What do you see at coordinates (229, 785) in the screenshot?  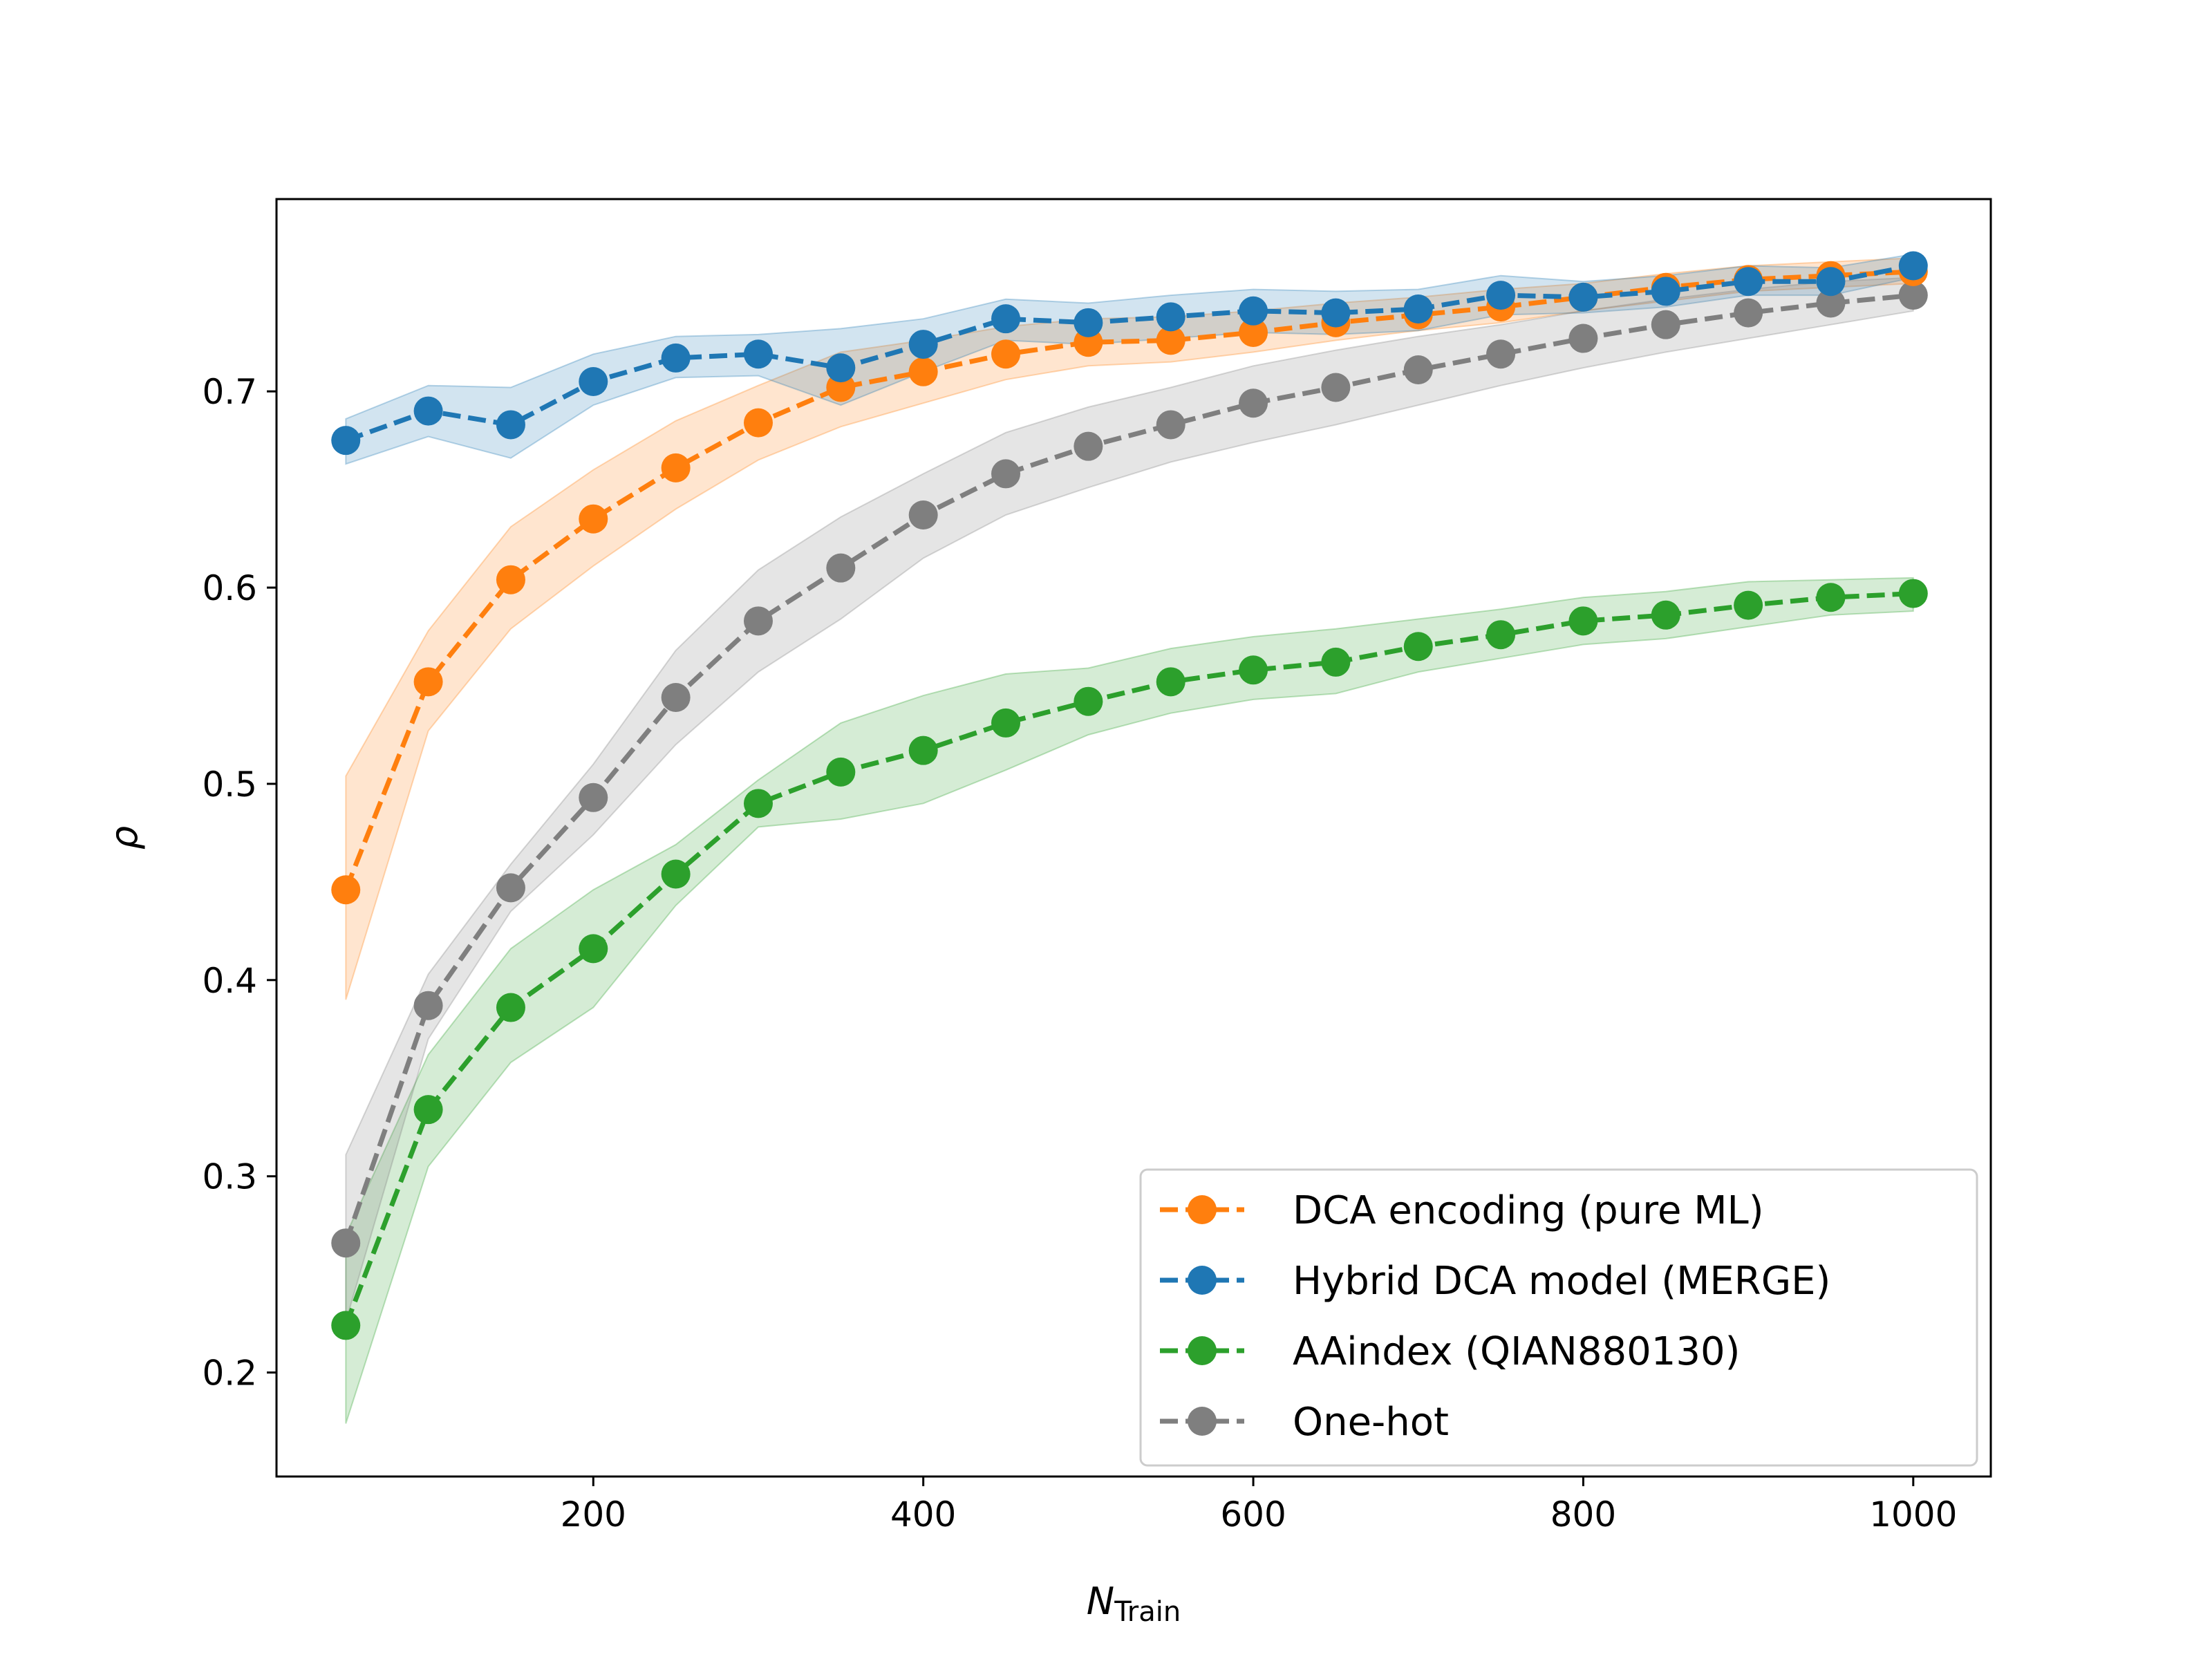 I see `y-tick-label-3: 0.5` at bounding box center [229, 785].